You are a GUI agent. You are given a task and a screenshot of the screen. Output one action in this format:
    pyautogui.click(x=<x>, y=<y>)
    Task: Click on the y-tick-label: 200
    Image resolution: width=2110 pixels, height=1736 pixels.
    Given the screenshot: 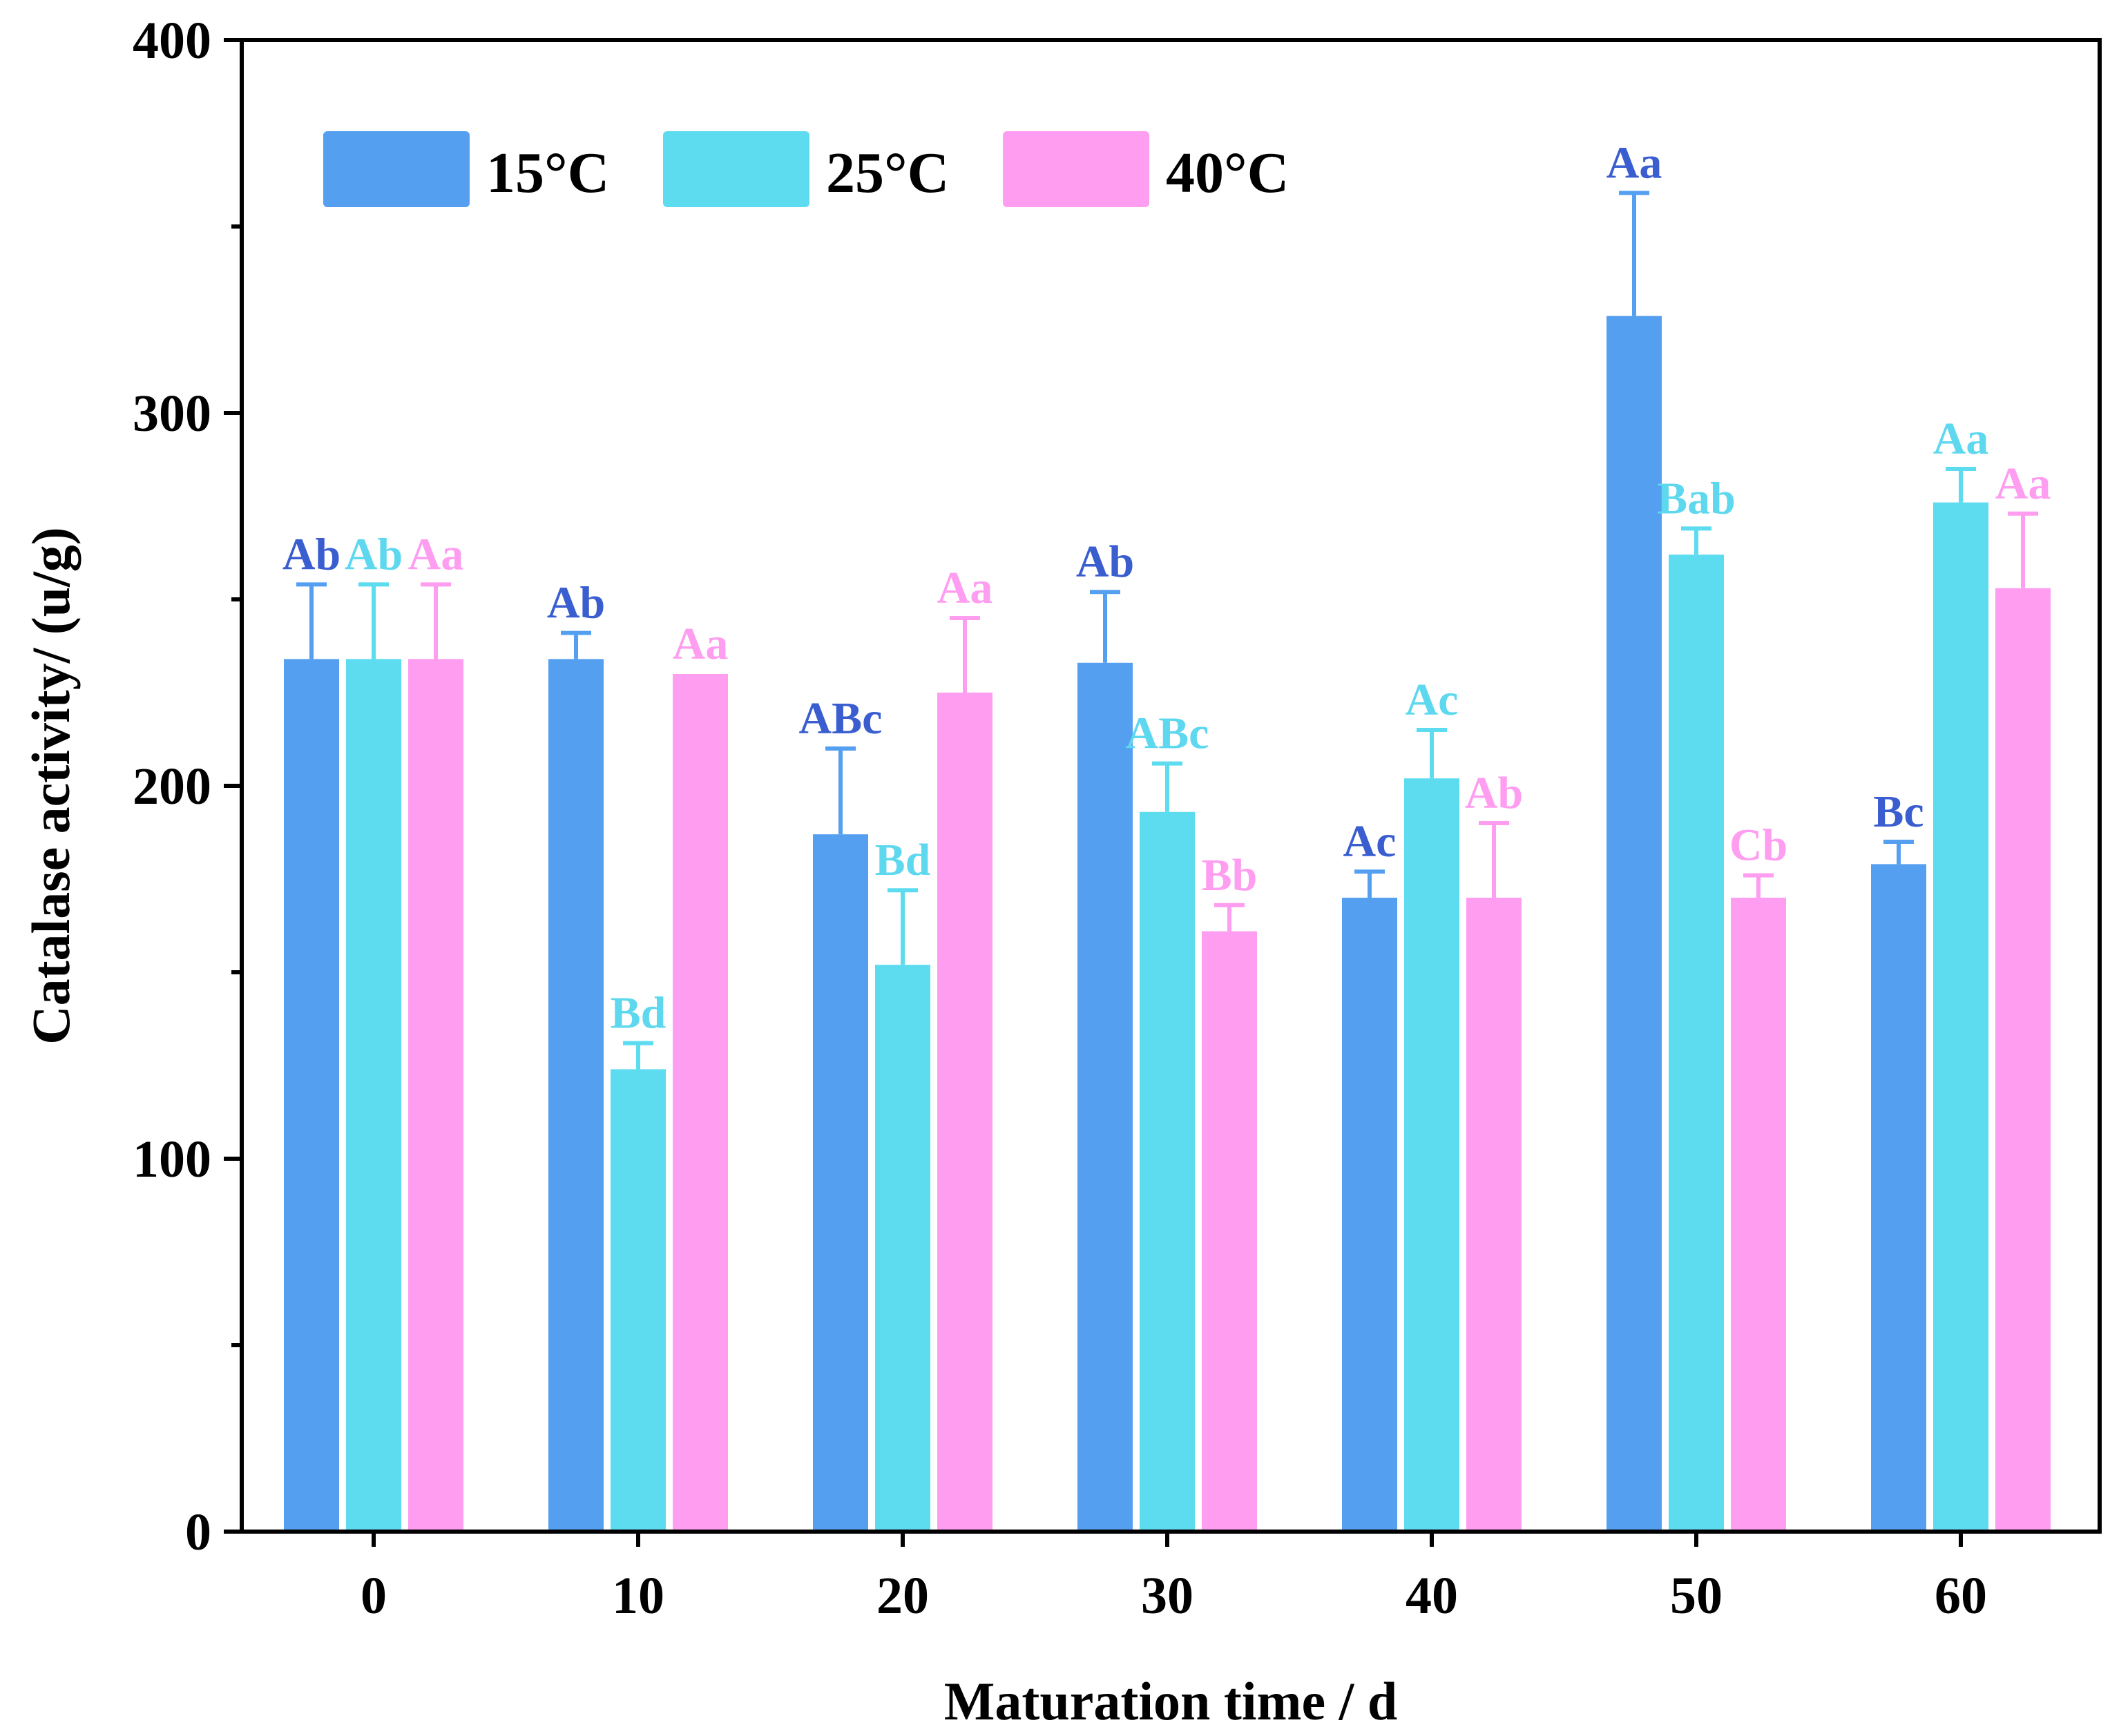 What is the action you would take?
    pyautogui.click(x=172, y=787)
    